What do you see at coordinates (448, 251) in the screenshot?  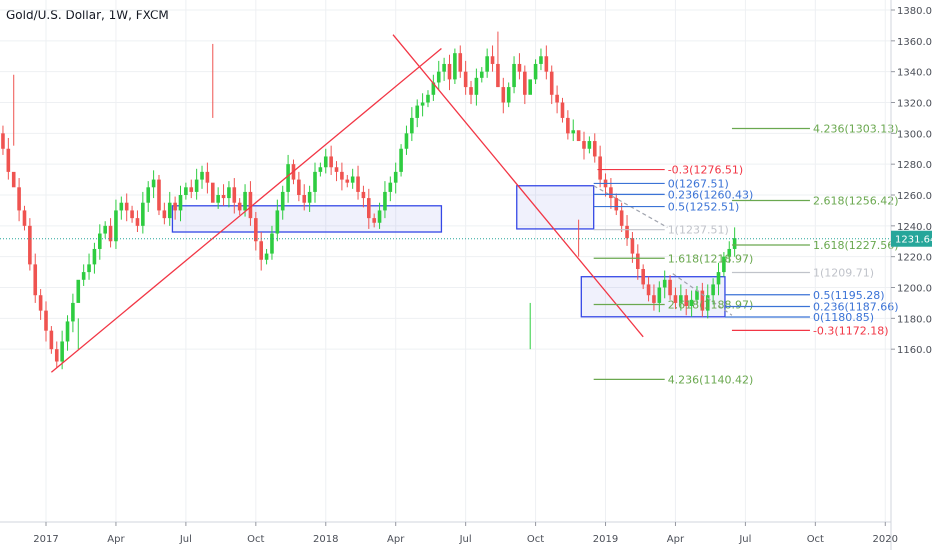 I see `zones` at bounding box center [448, 251].